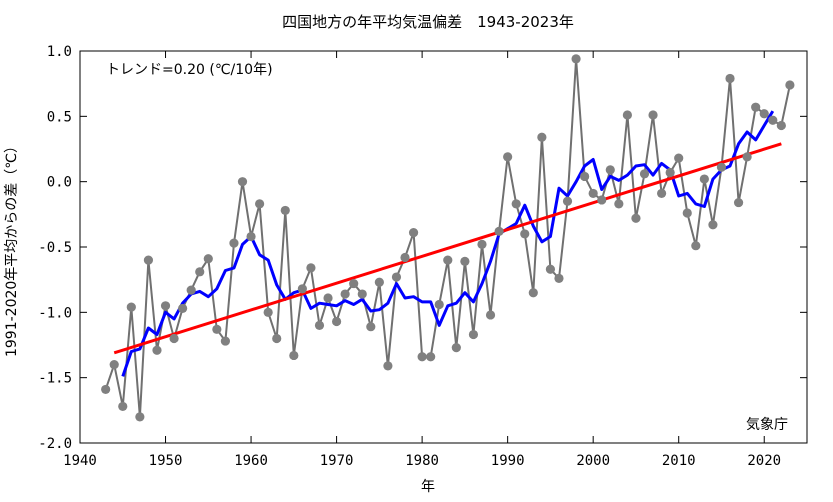  What do you see at coordinates (189, 70) in the screenshot?
I see `trend-annotation: トレンド=0.20 (℃/10年)` at bounding box center [189, 70].